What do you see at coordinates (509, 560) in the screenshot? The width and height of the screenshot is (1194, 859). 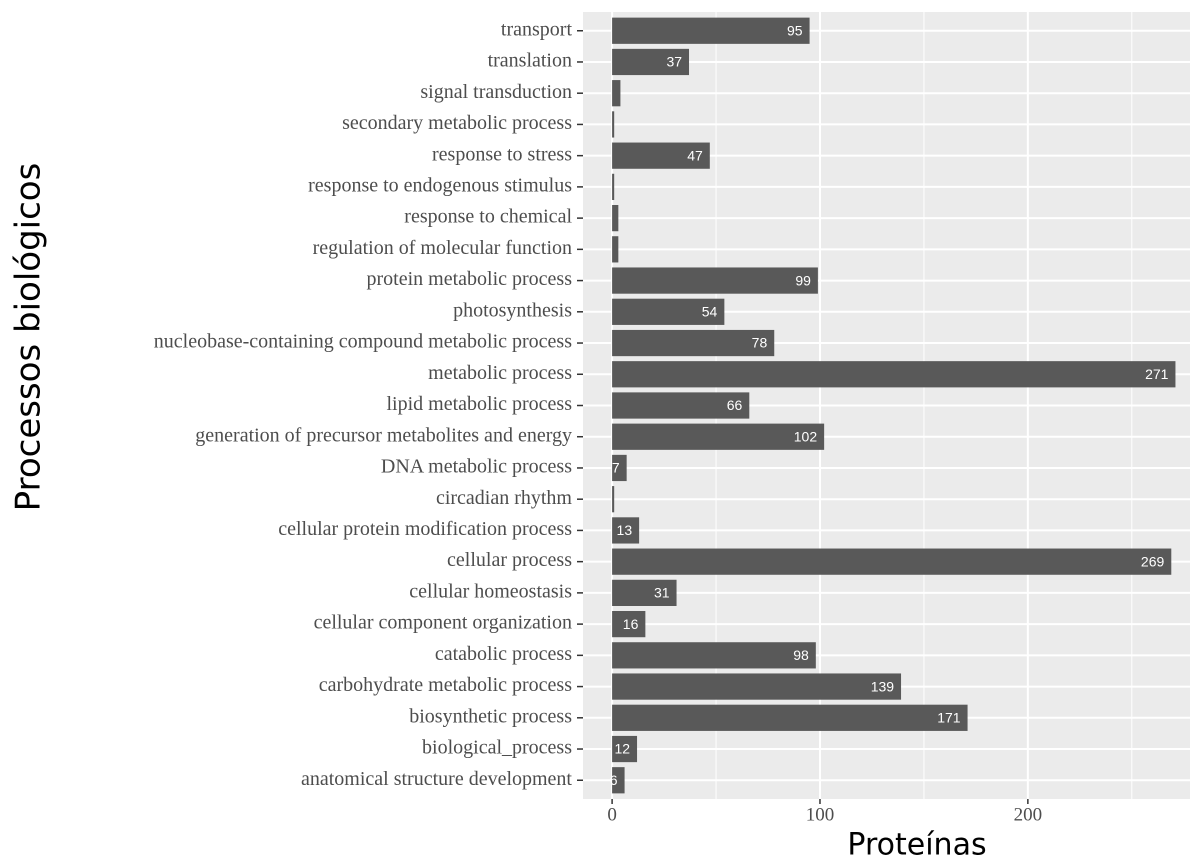 I see `y-tick-label: cellular process` at bounding box center [509, 560].